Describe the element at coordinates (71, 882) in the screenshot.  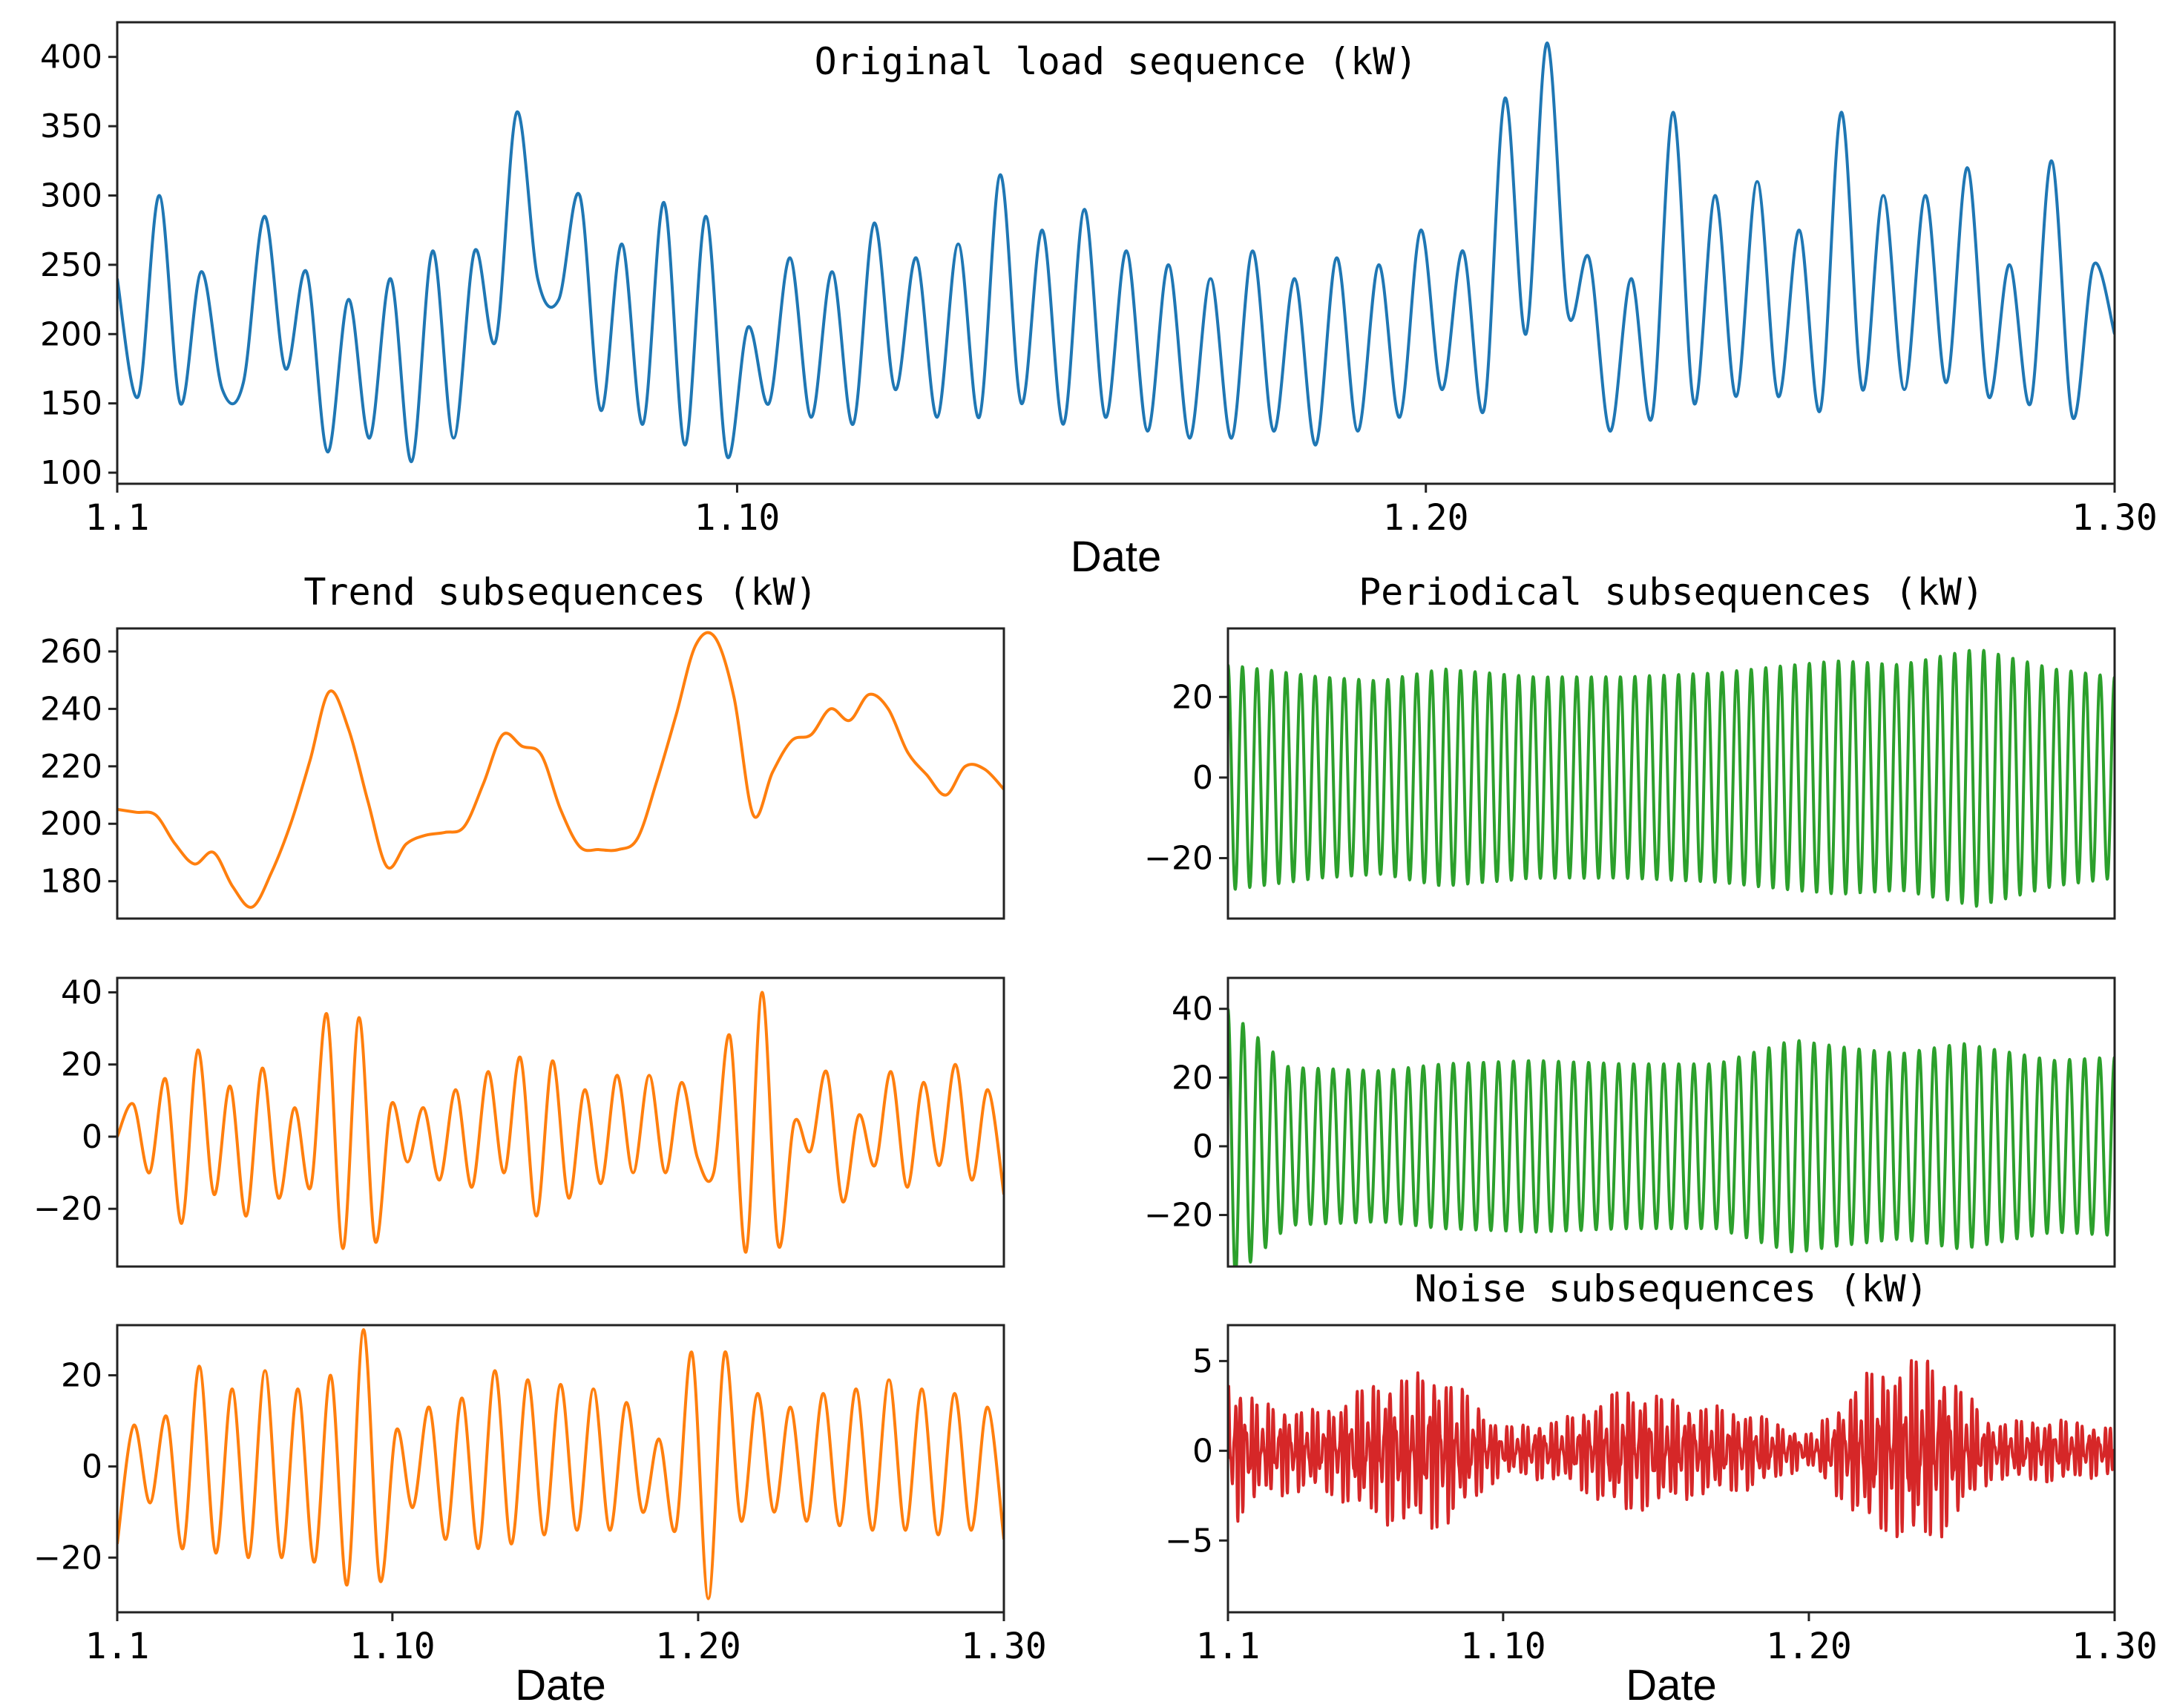
I see `y-tick-label-trend1-0: 180` at that location.